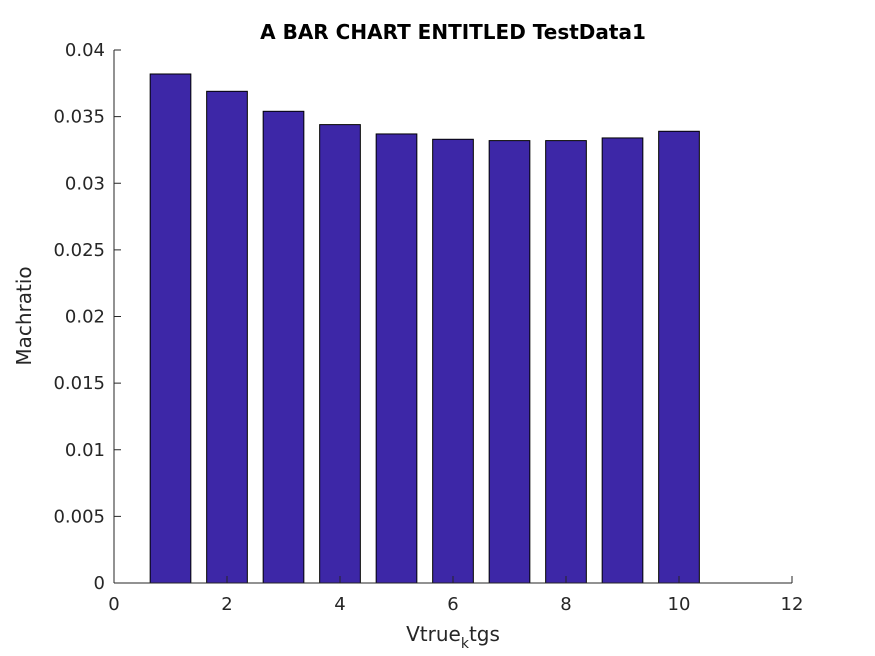 The image size is (875, 656). Describe the element at coordinates (226, 604) in the screenshot. I see `x-tick-label: 2` at that location.